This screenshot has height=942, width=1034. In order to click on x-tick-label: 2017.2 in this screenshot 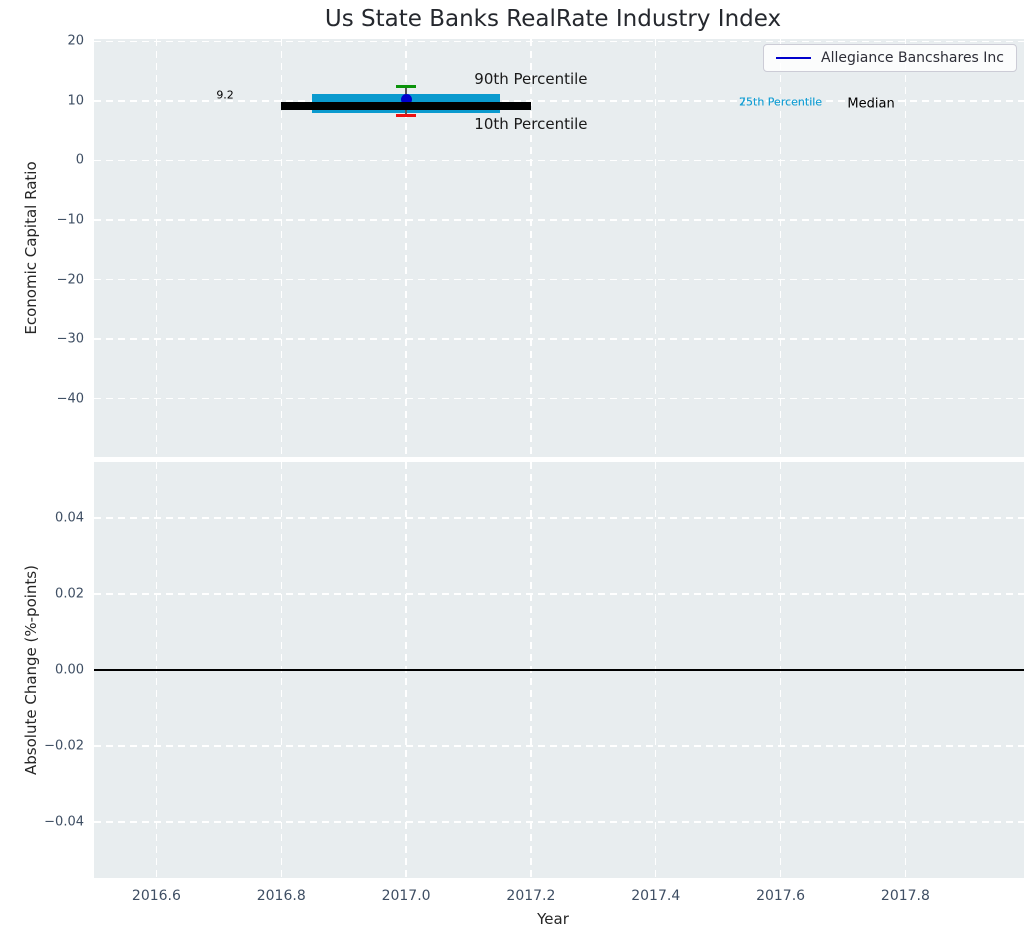, I will do `click(531, 896)`.